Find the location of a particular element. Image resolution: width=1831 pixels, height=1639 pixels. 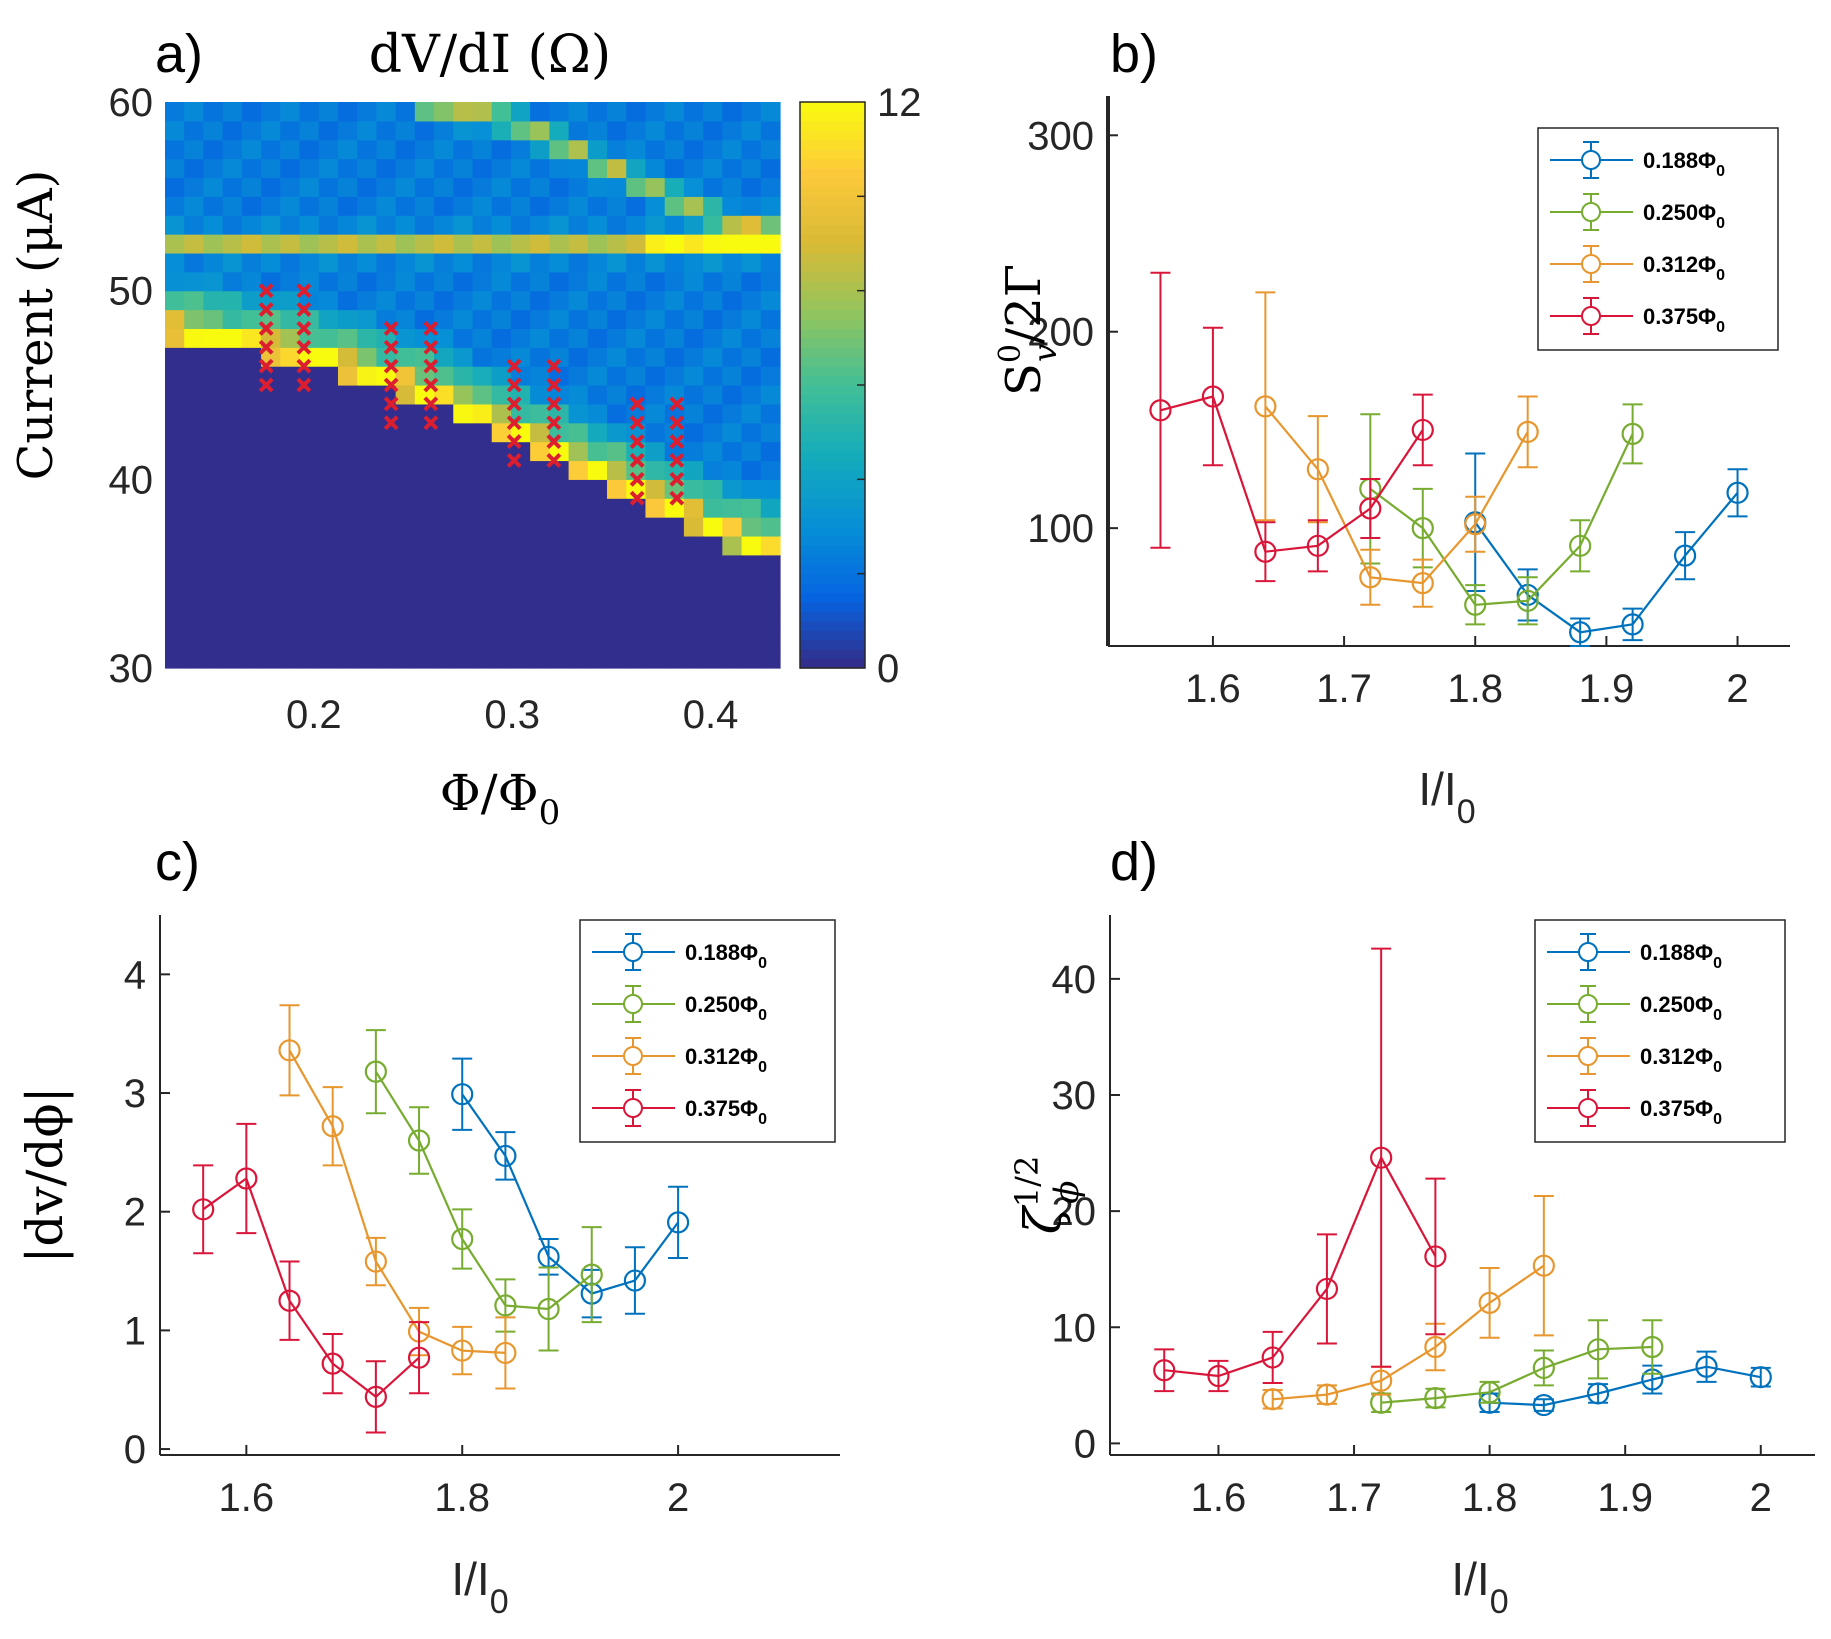

heatmap-y-title-text: Current (μA) is located at coordinates (36, 325).